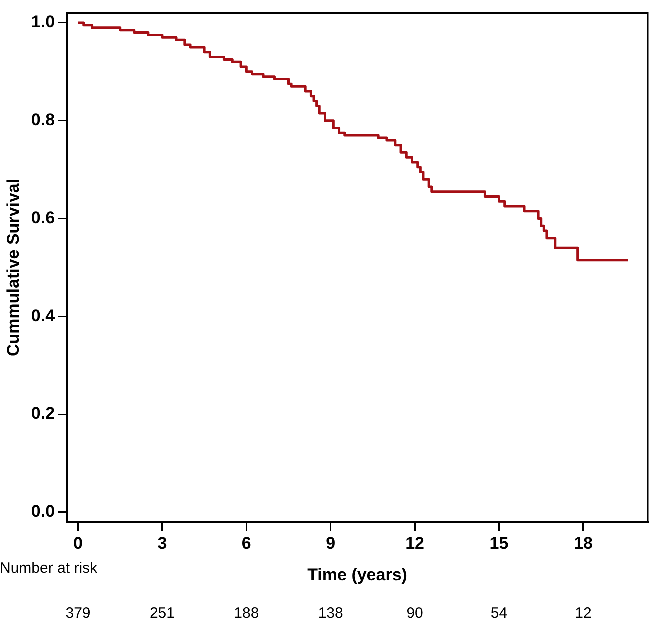 This screenshot has width=650, height=626. I want to click on text: 251, so click(162, 613).